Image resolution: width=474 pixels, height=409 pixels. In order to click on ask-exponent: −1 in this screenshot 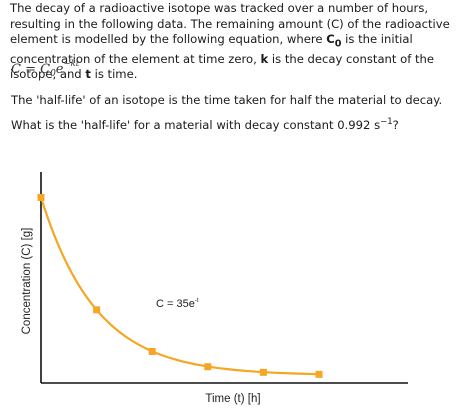, I will do `click(386, 122)`.